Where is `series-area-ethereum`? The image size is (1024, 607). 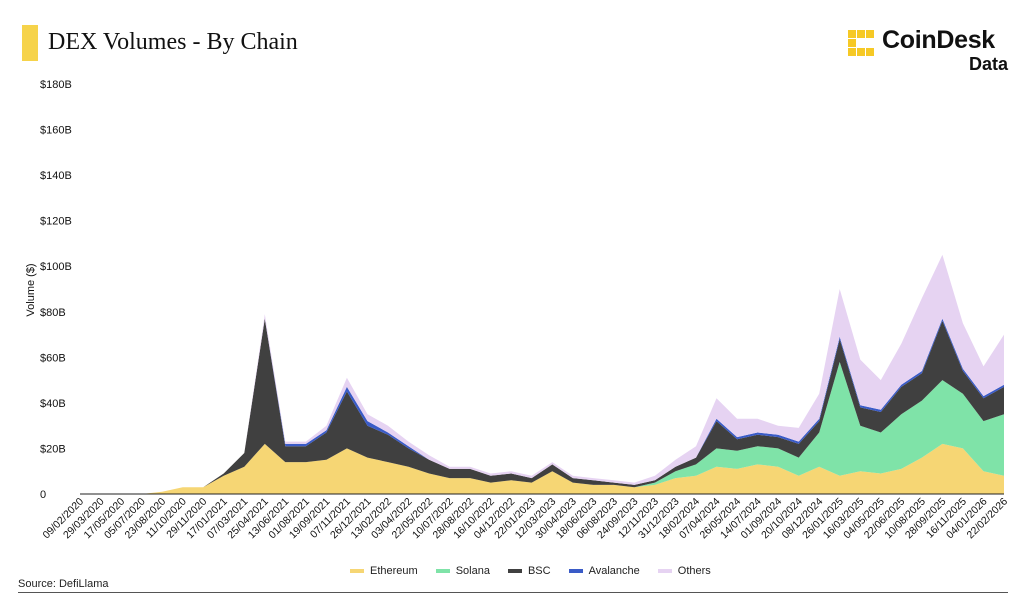
series-area-ethereum is located at coordinates (542, 468).